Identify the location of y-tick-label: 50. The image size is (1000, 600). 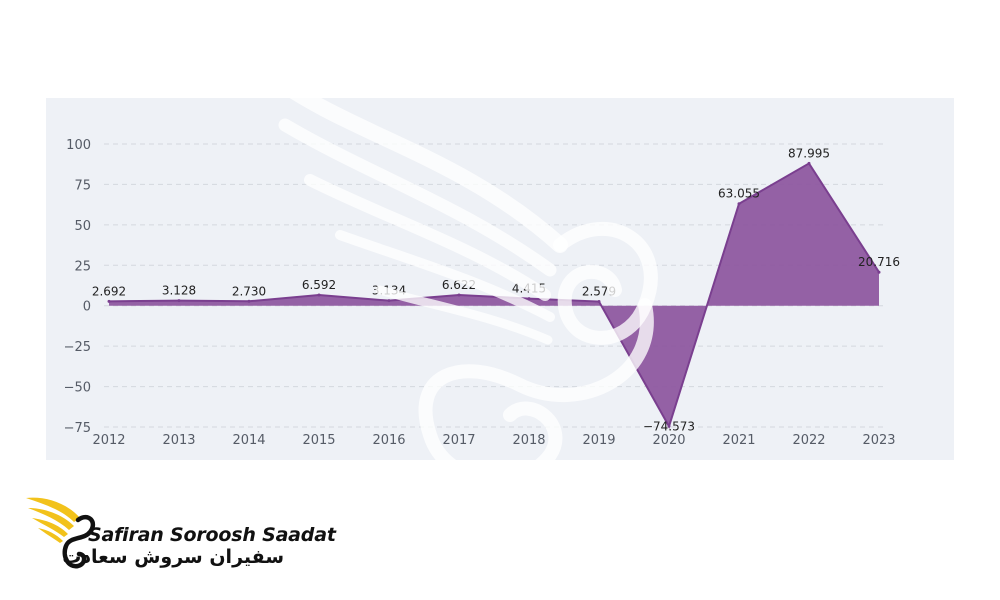
(82, 226).